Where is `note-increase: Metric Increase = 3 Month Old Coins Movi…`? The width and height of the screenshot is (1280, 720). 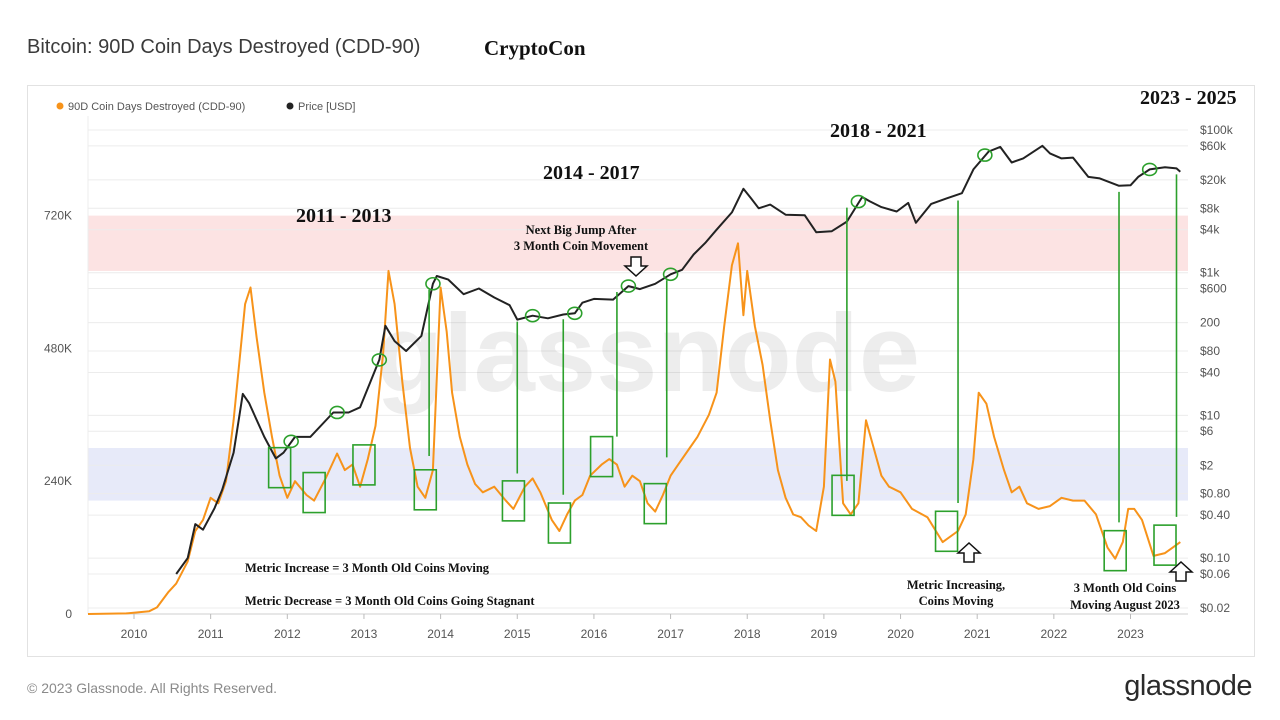
note-increase: Metric Increase = 3 Month Old Coins Movi… is located at coordinates (367, 568).